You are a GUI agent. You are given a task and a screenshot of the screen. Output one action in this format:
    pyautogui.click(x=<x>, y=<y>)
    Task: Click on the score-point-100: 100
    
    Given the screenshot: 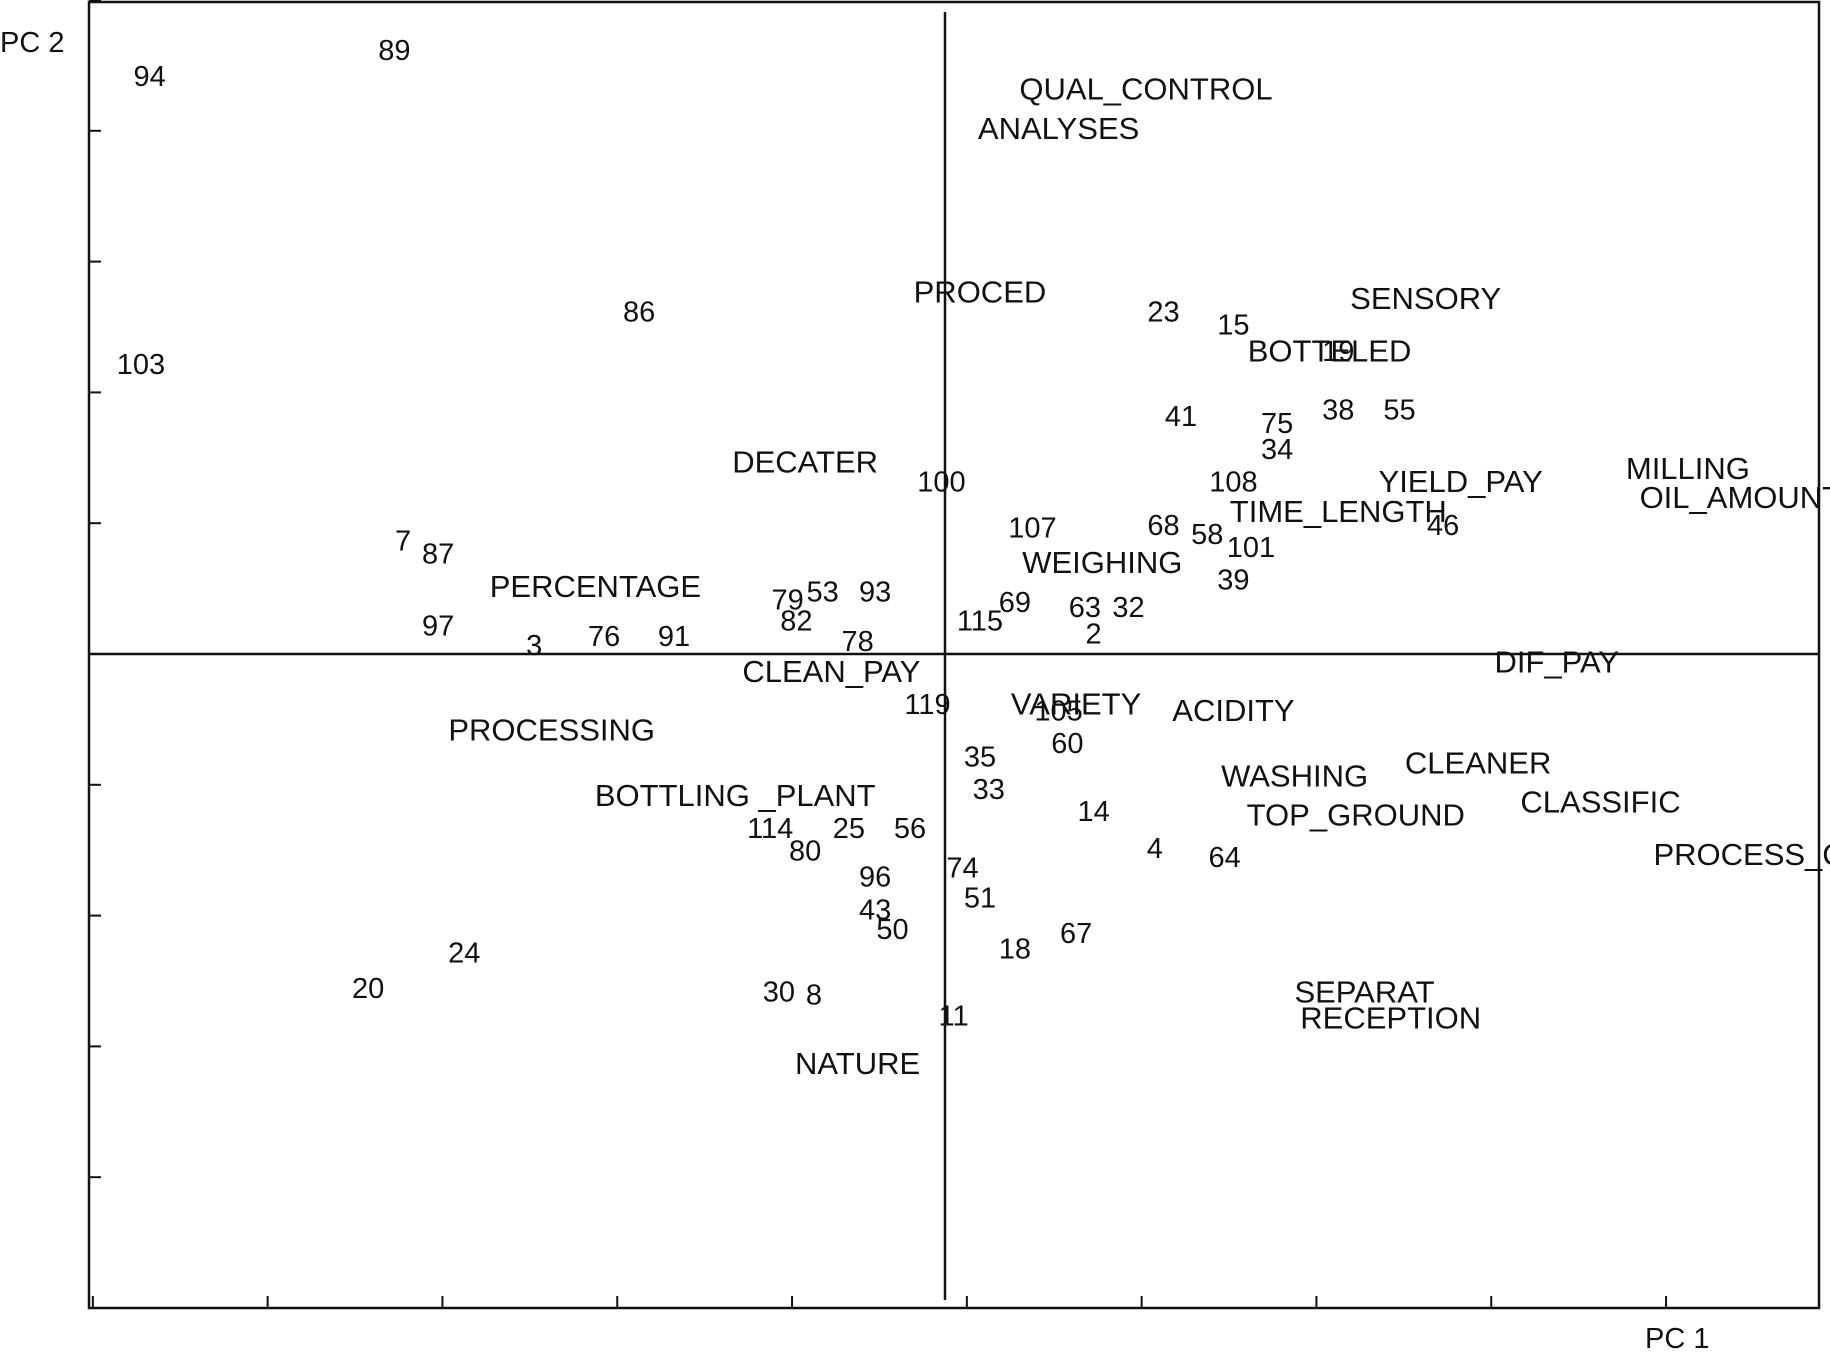 What is the action you would take?
    pyautogui.click(x=941, y=483)
    